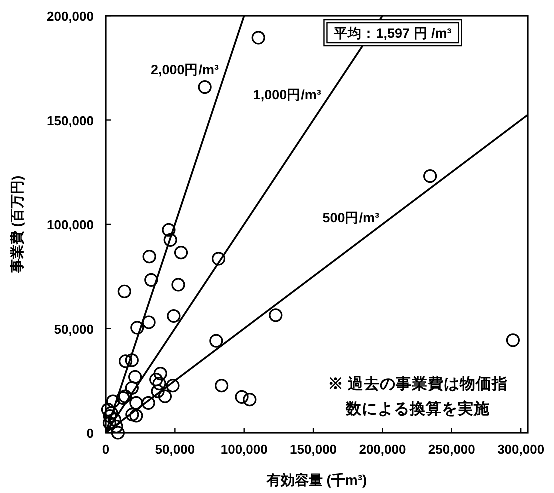  I want to click on y-tick-label: 100,000, so click(70, 225).